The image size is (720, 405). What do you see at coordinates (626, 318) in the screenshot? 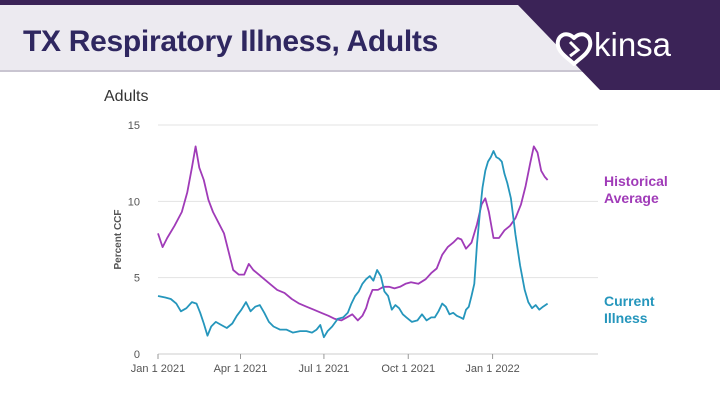
I see `legend-current-line2: Illness` at bounding box center [626, 318].